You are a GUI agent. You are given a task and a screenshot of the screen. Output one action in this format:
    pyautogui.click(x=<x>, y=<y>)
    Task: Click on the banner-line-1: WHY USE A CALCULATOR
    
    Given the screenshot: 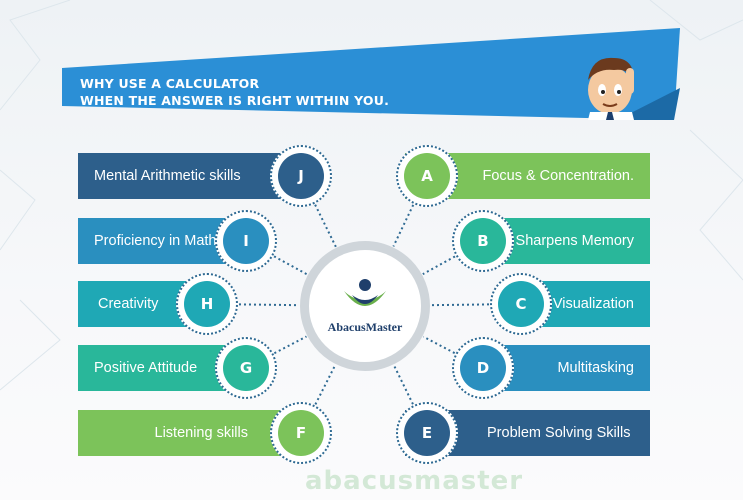 What is the action you would take?
    pyautogui.click(x=170, y=83)
    